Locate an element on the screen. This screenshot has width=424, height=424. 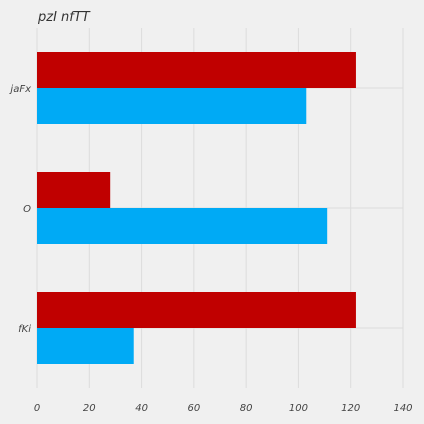
x-tick-label: 120 is located at coordinates (350, 408).